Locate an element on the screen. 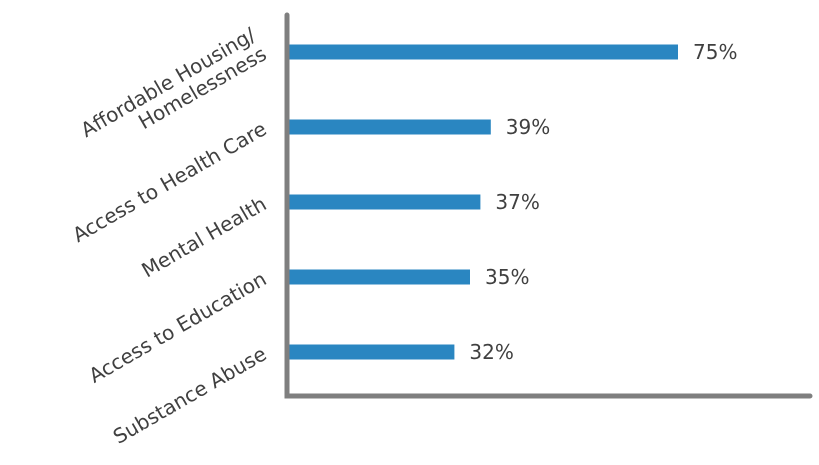  value-label-4: 32% is located at coordinates (491, 352).